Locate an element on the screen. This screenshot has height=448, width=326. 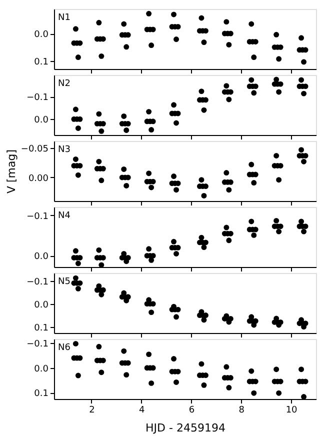
x-tick-label: 4 is located at coordinates (141, 411).